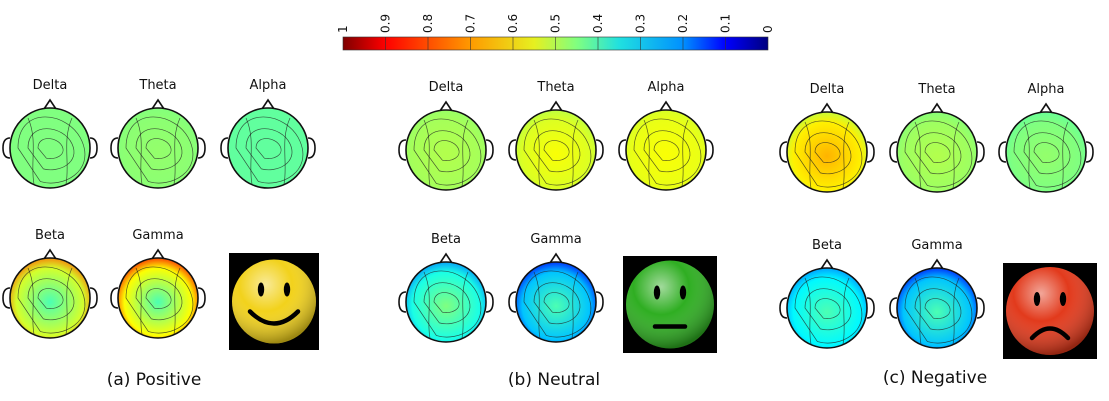 Image resolution: width=1109 pixels, height=401 pixels. What do you see at coordinates (343, 29) in the screenshot?
I see `colorbar-tick-label: 1` at bounding box center [343, 29].